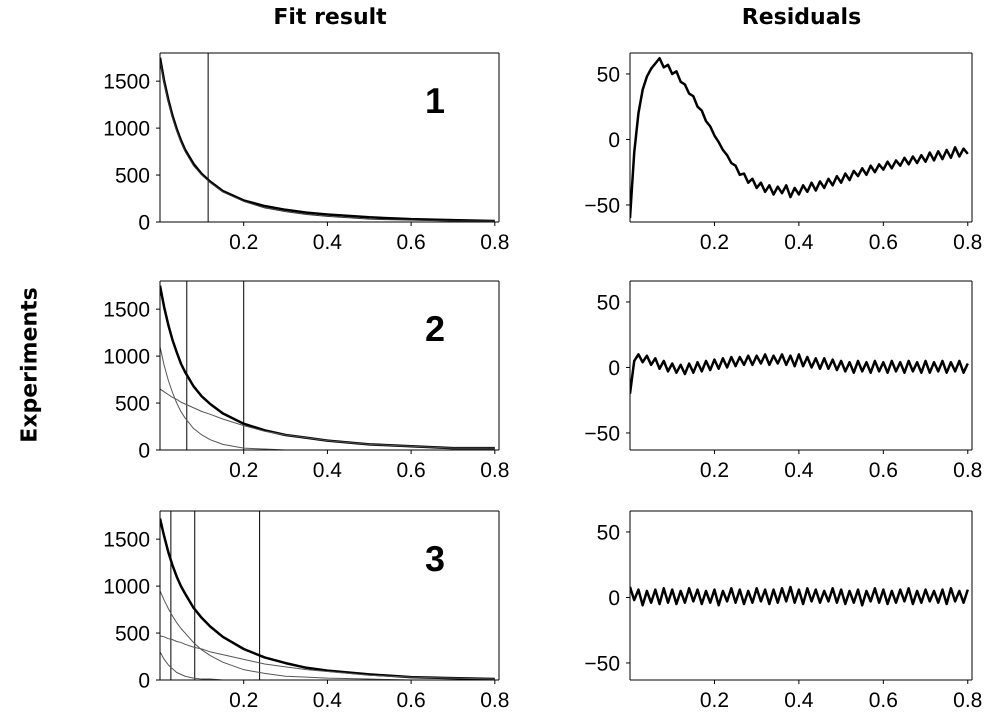 The height and width of the screenshot is (721, 993). I want to click on annotation: 2, so click(435, 329).